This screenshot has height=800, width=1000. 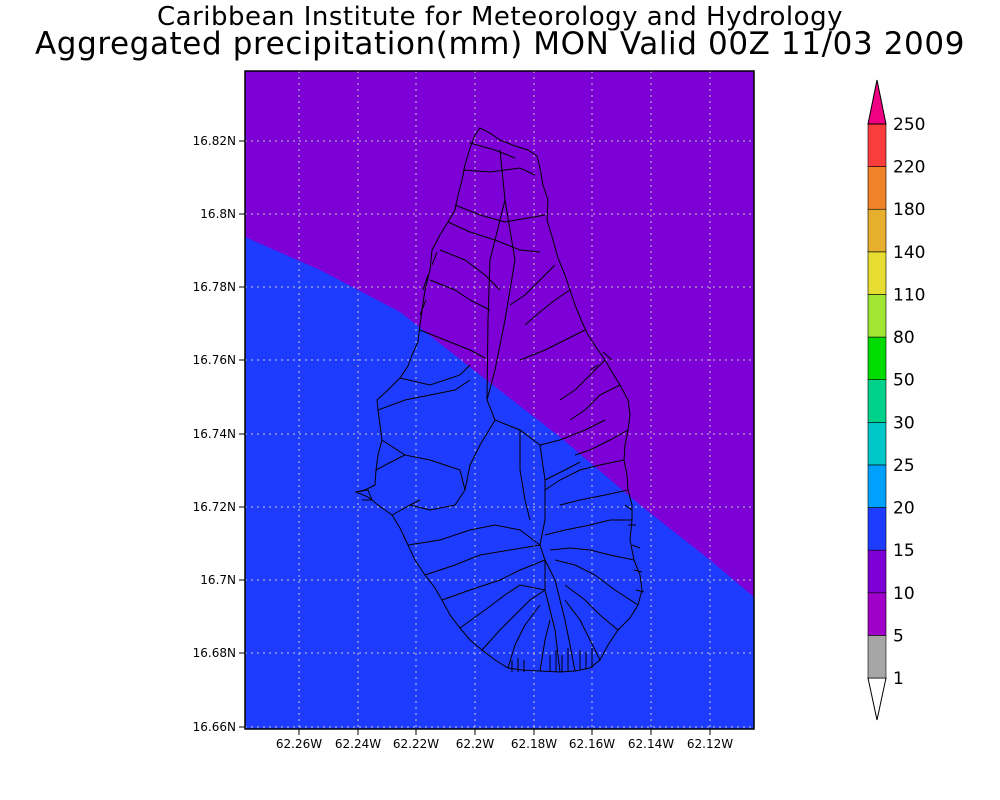 I want to click on y-tick-label: 16.74N, so click(x=214, y=434).